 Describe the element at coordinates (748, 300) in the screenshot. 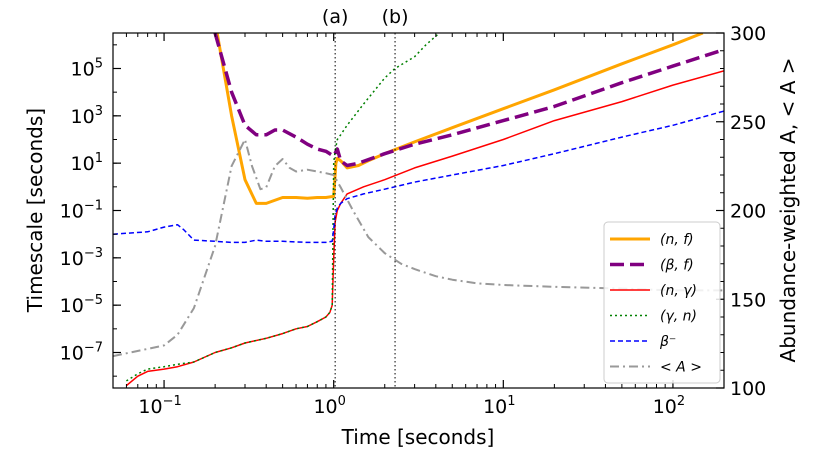

I see `y2-tick-label: 150` at that location.